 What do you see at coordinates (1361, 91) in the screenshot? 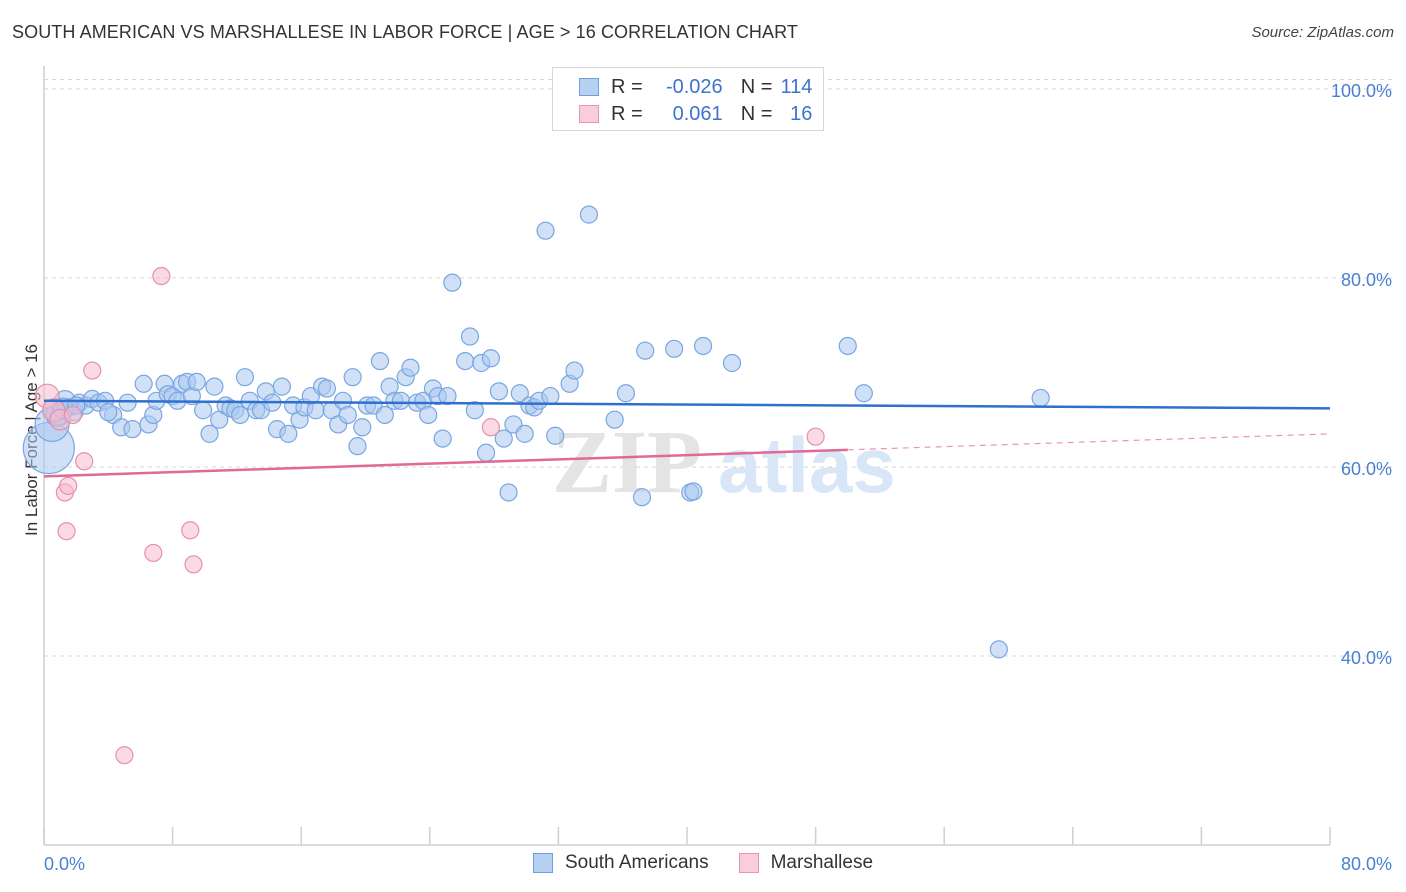
I see `y-tick-label: 100.0%` at bounding box center [1361, 91].